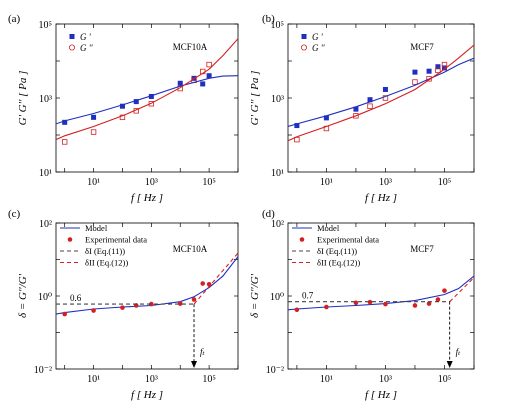 This screenshot has width=514, height=408. I want to click on y-tick-label-b: 10⁵, so click(278, 25).